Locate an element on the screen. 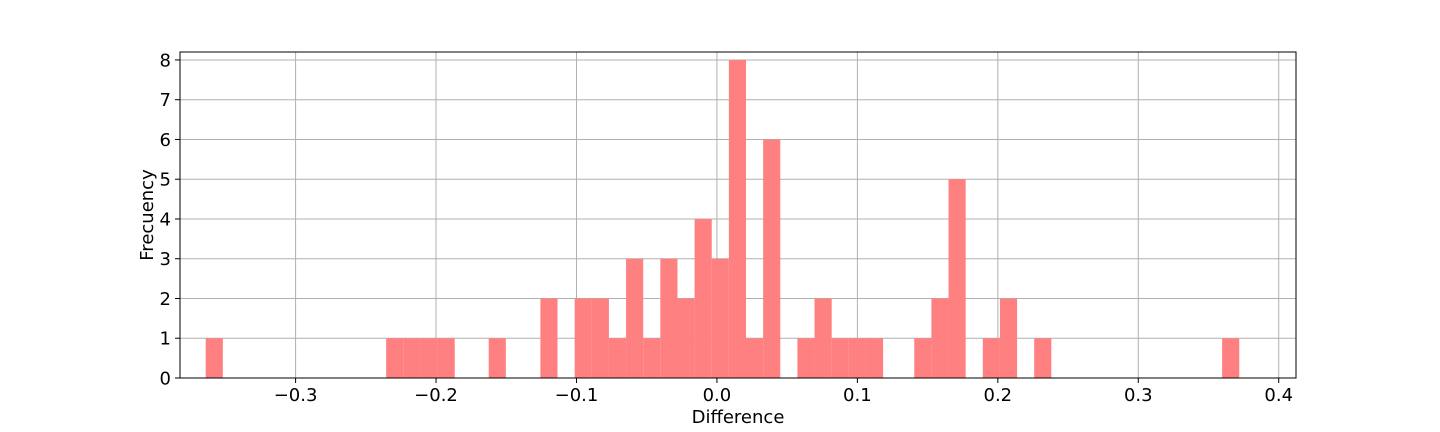  y-tick-label: 6 is located at coordinates (165, 140).